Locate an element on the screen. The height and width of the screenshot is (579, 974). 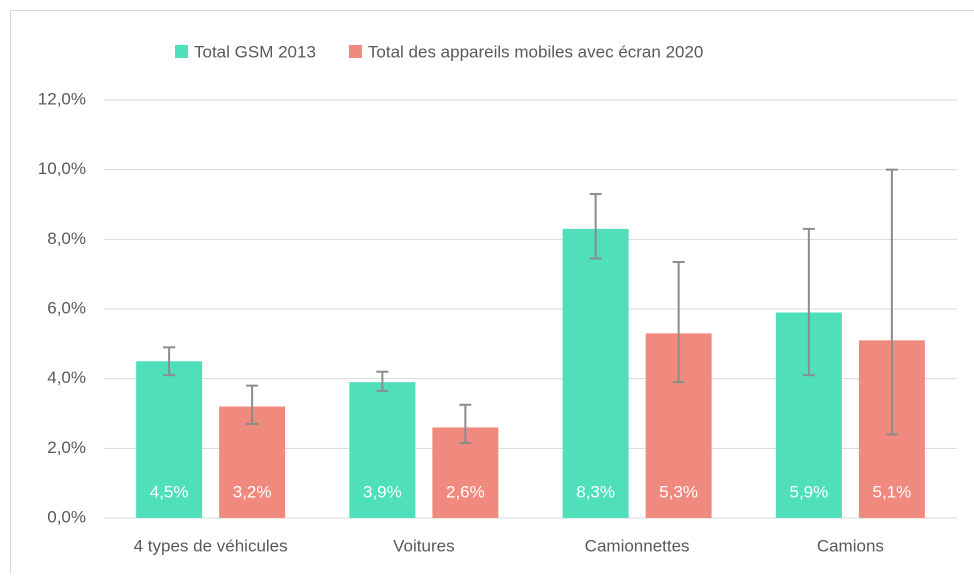
data-label: 5,1% is located at coordinates (892, 491).